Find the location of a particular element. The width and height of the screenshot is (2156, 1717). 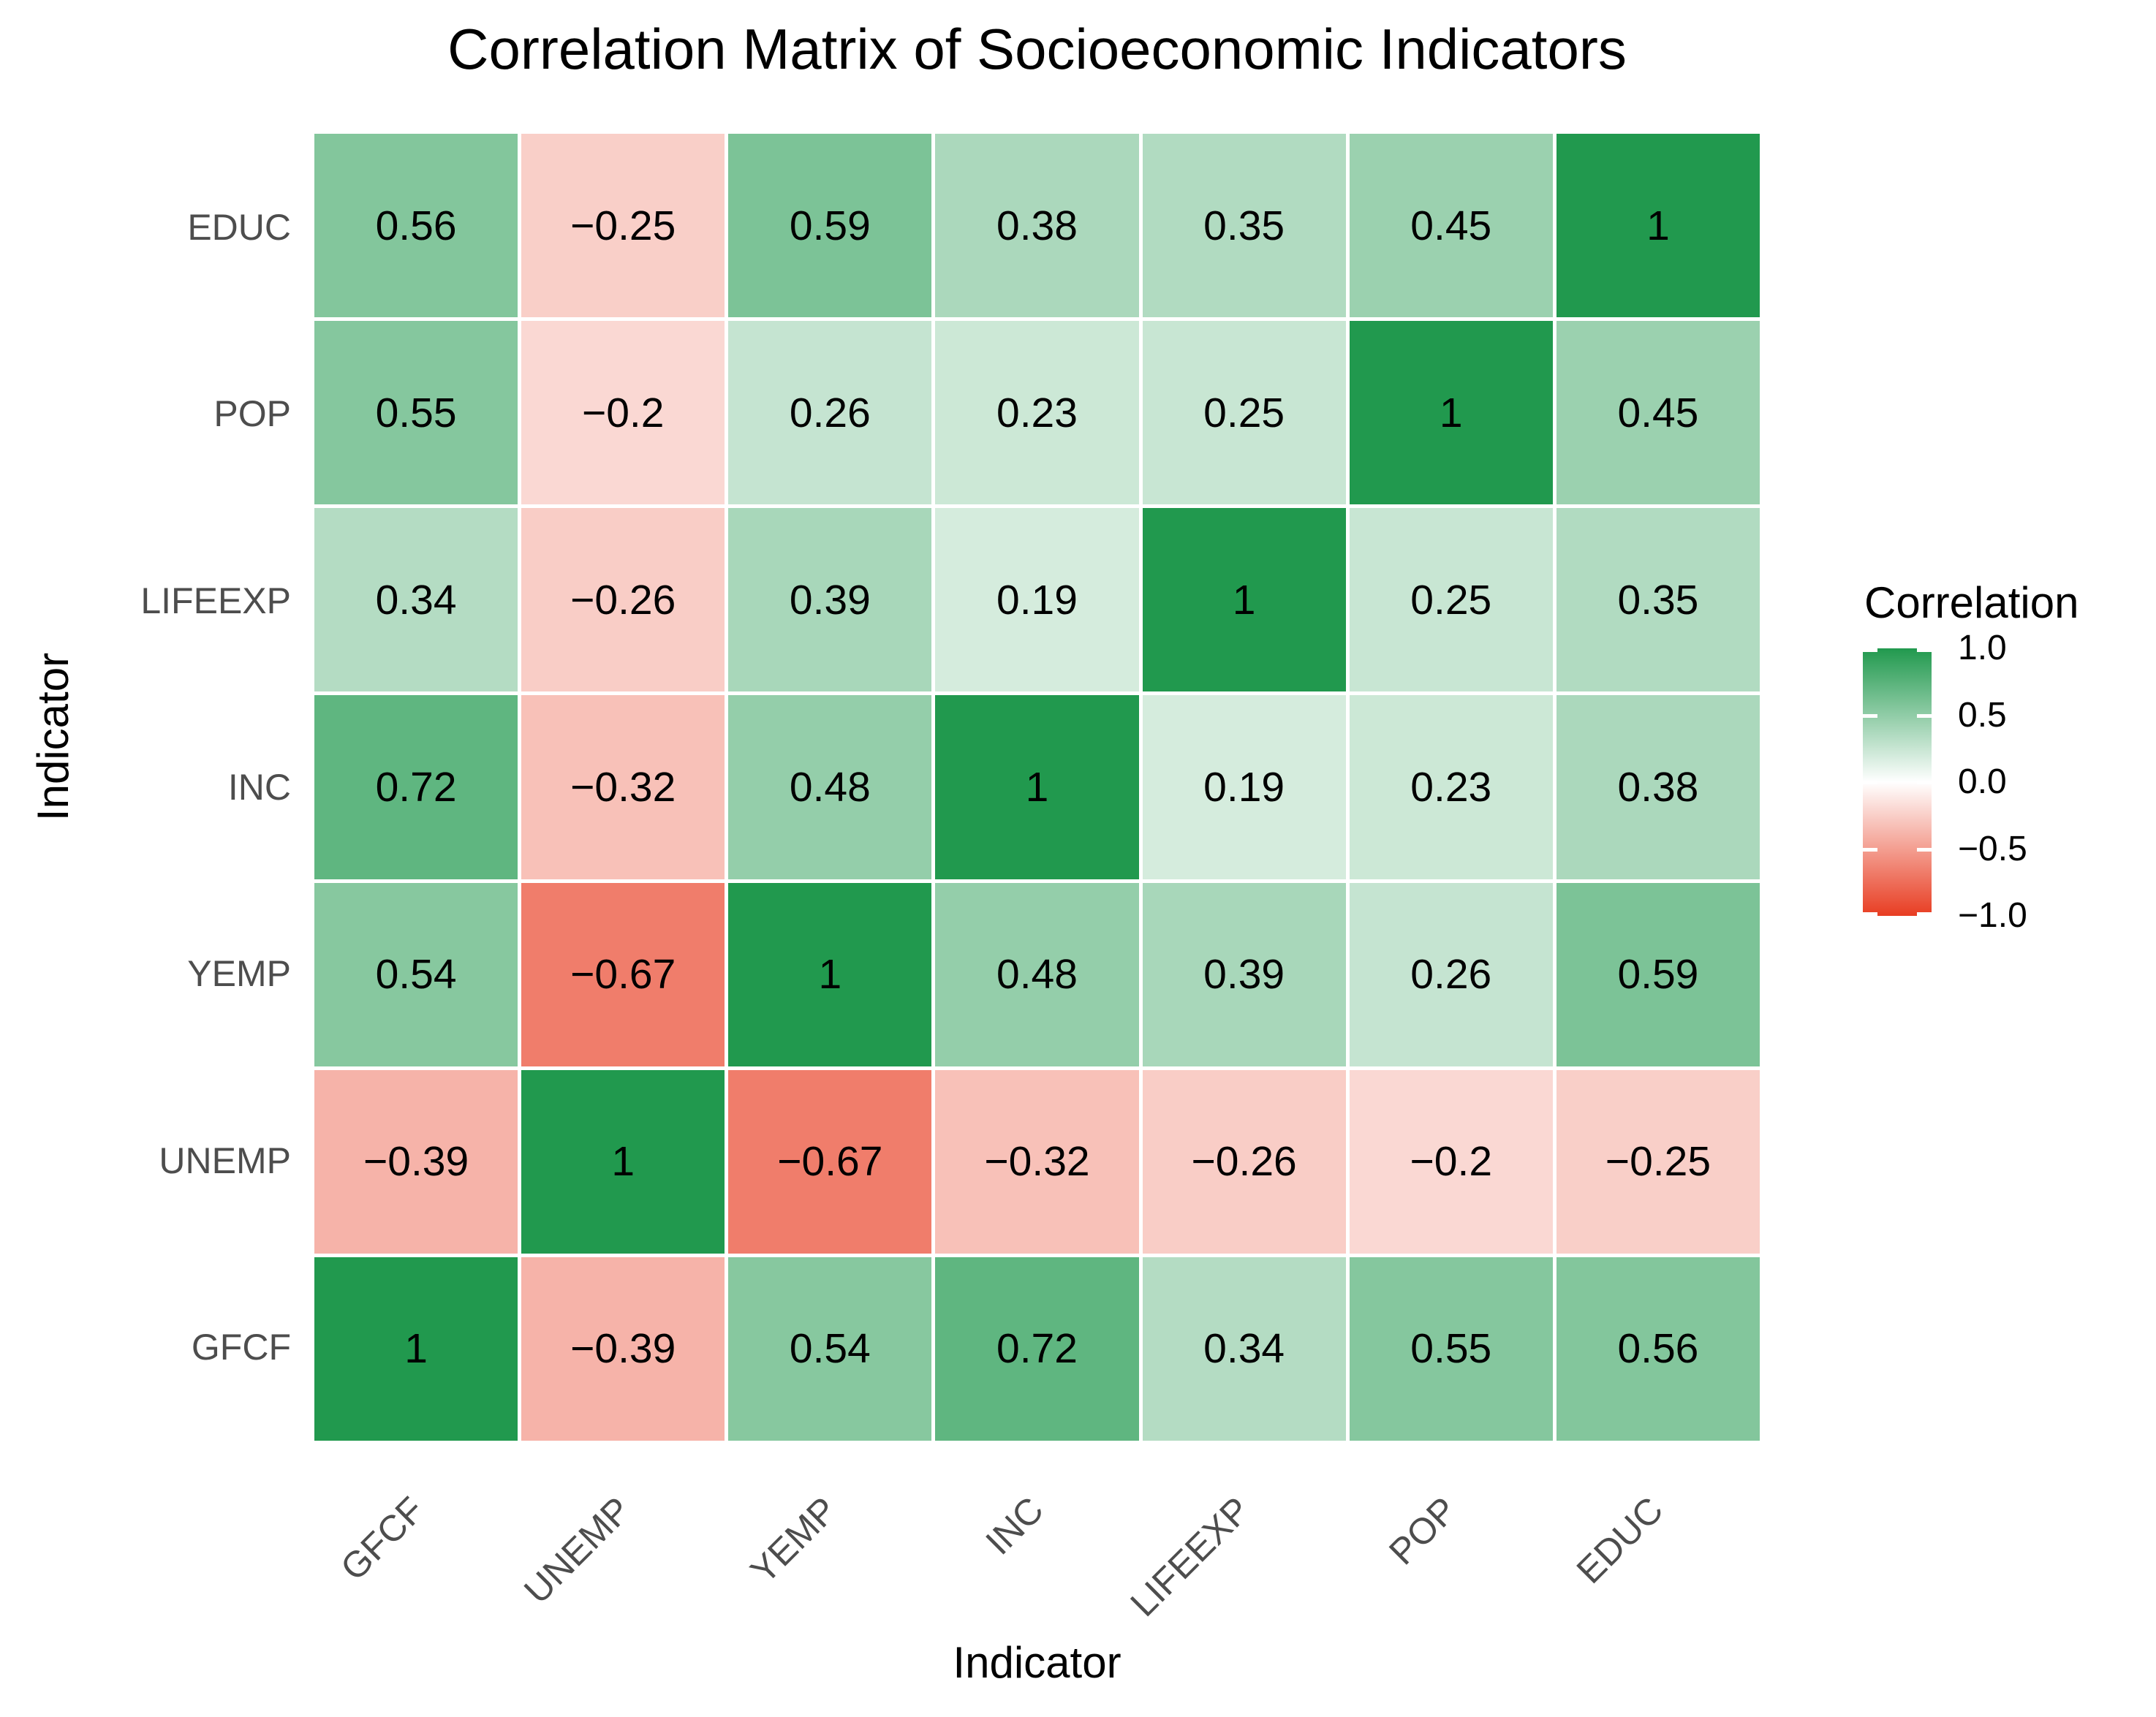

heatmap-cell-LIFEEXP-EDUC: 0.35 is located at coordinates (1658, 600).